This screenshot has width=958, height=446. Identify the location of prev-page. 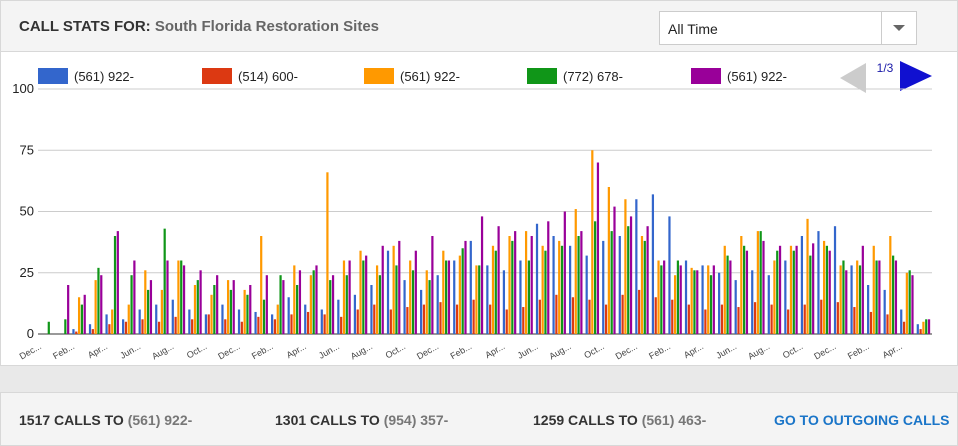
(853, 78).